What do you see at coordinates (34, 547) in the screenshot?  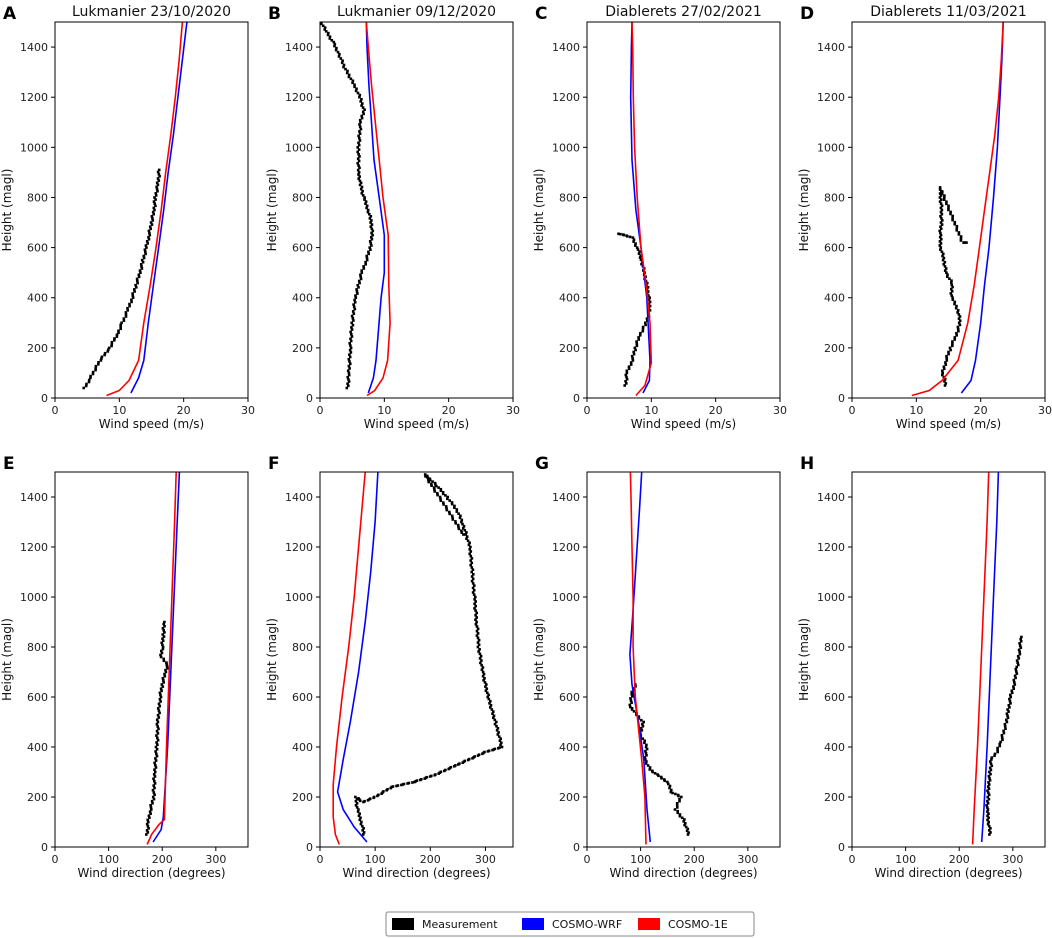 I see `y-tick-label: 1200` at bounding box center [34, 547].